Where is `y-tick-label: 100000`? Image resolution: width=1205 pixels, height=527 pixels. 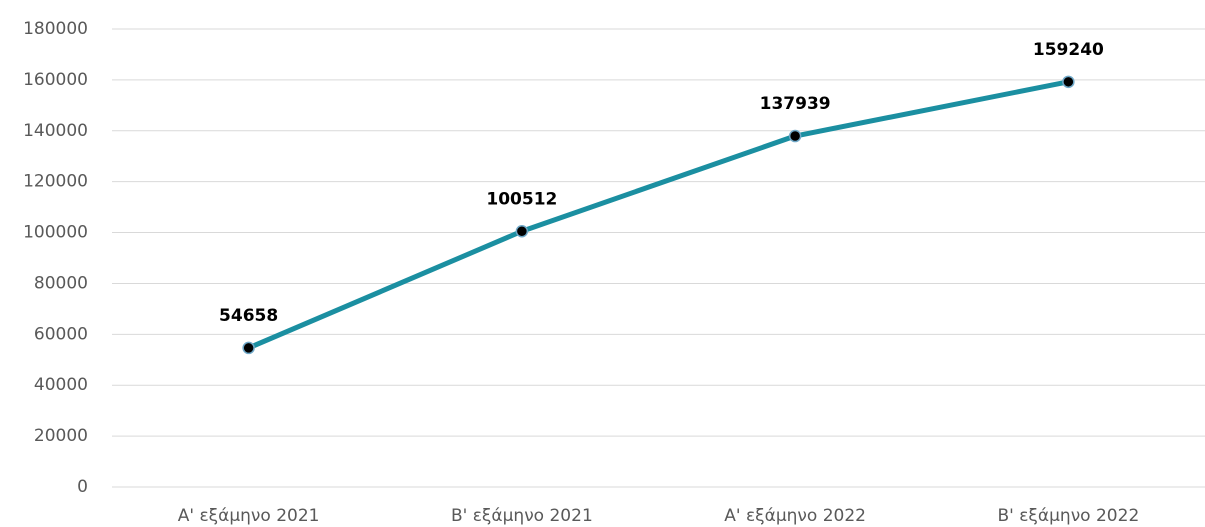
y-tick-label: 100000 is located at coordinates (55, 233).